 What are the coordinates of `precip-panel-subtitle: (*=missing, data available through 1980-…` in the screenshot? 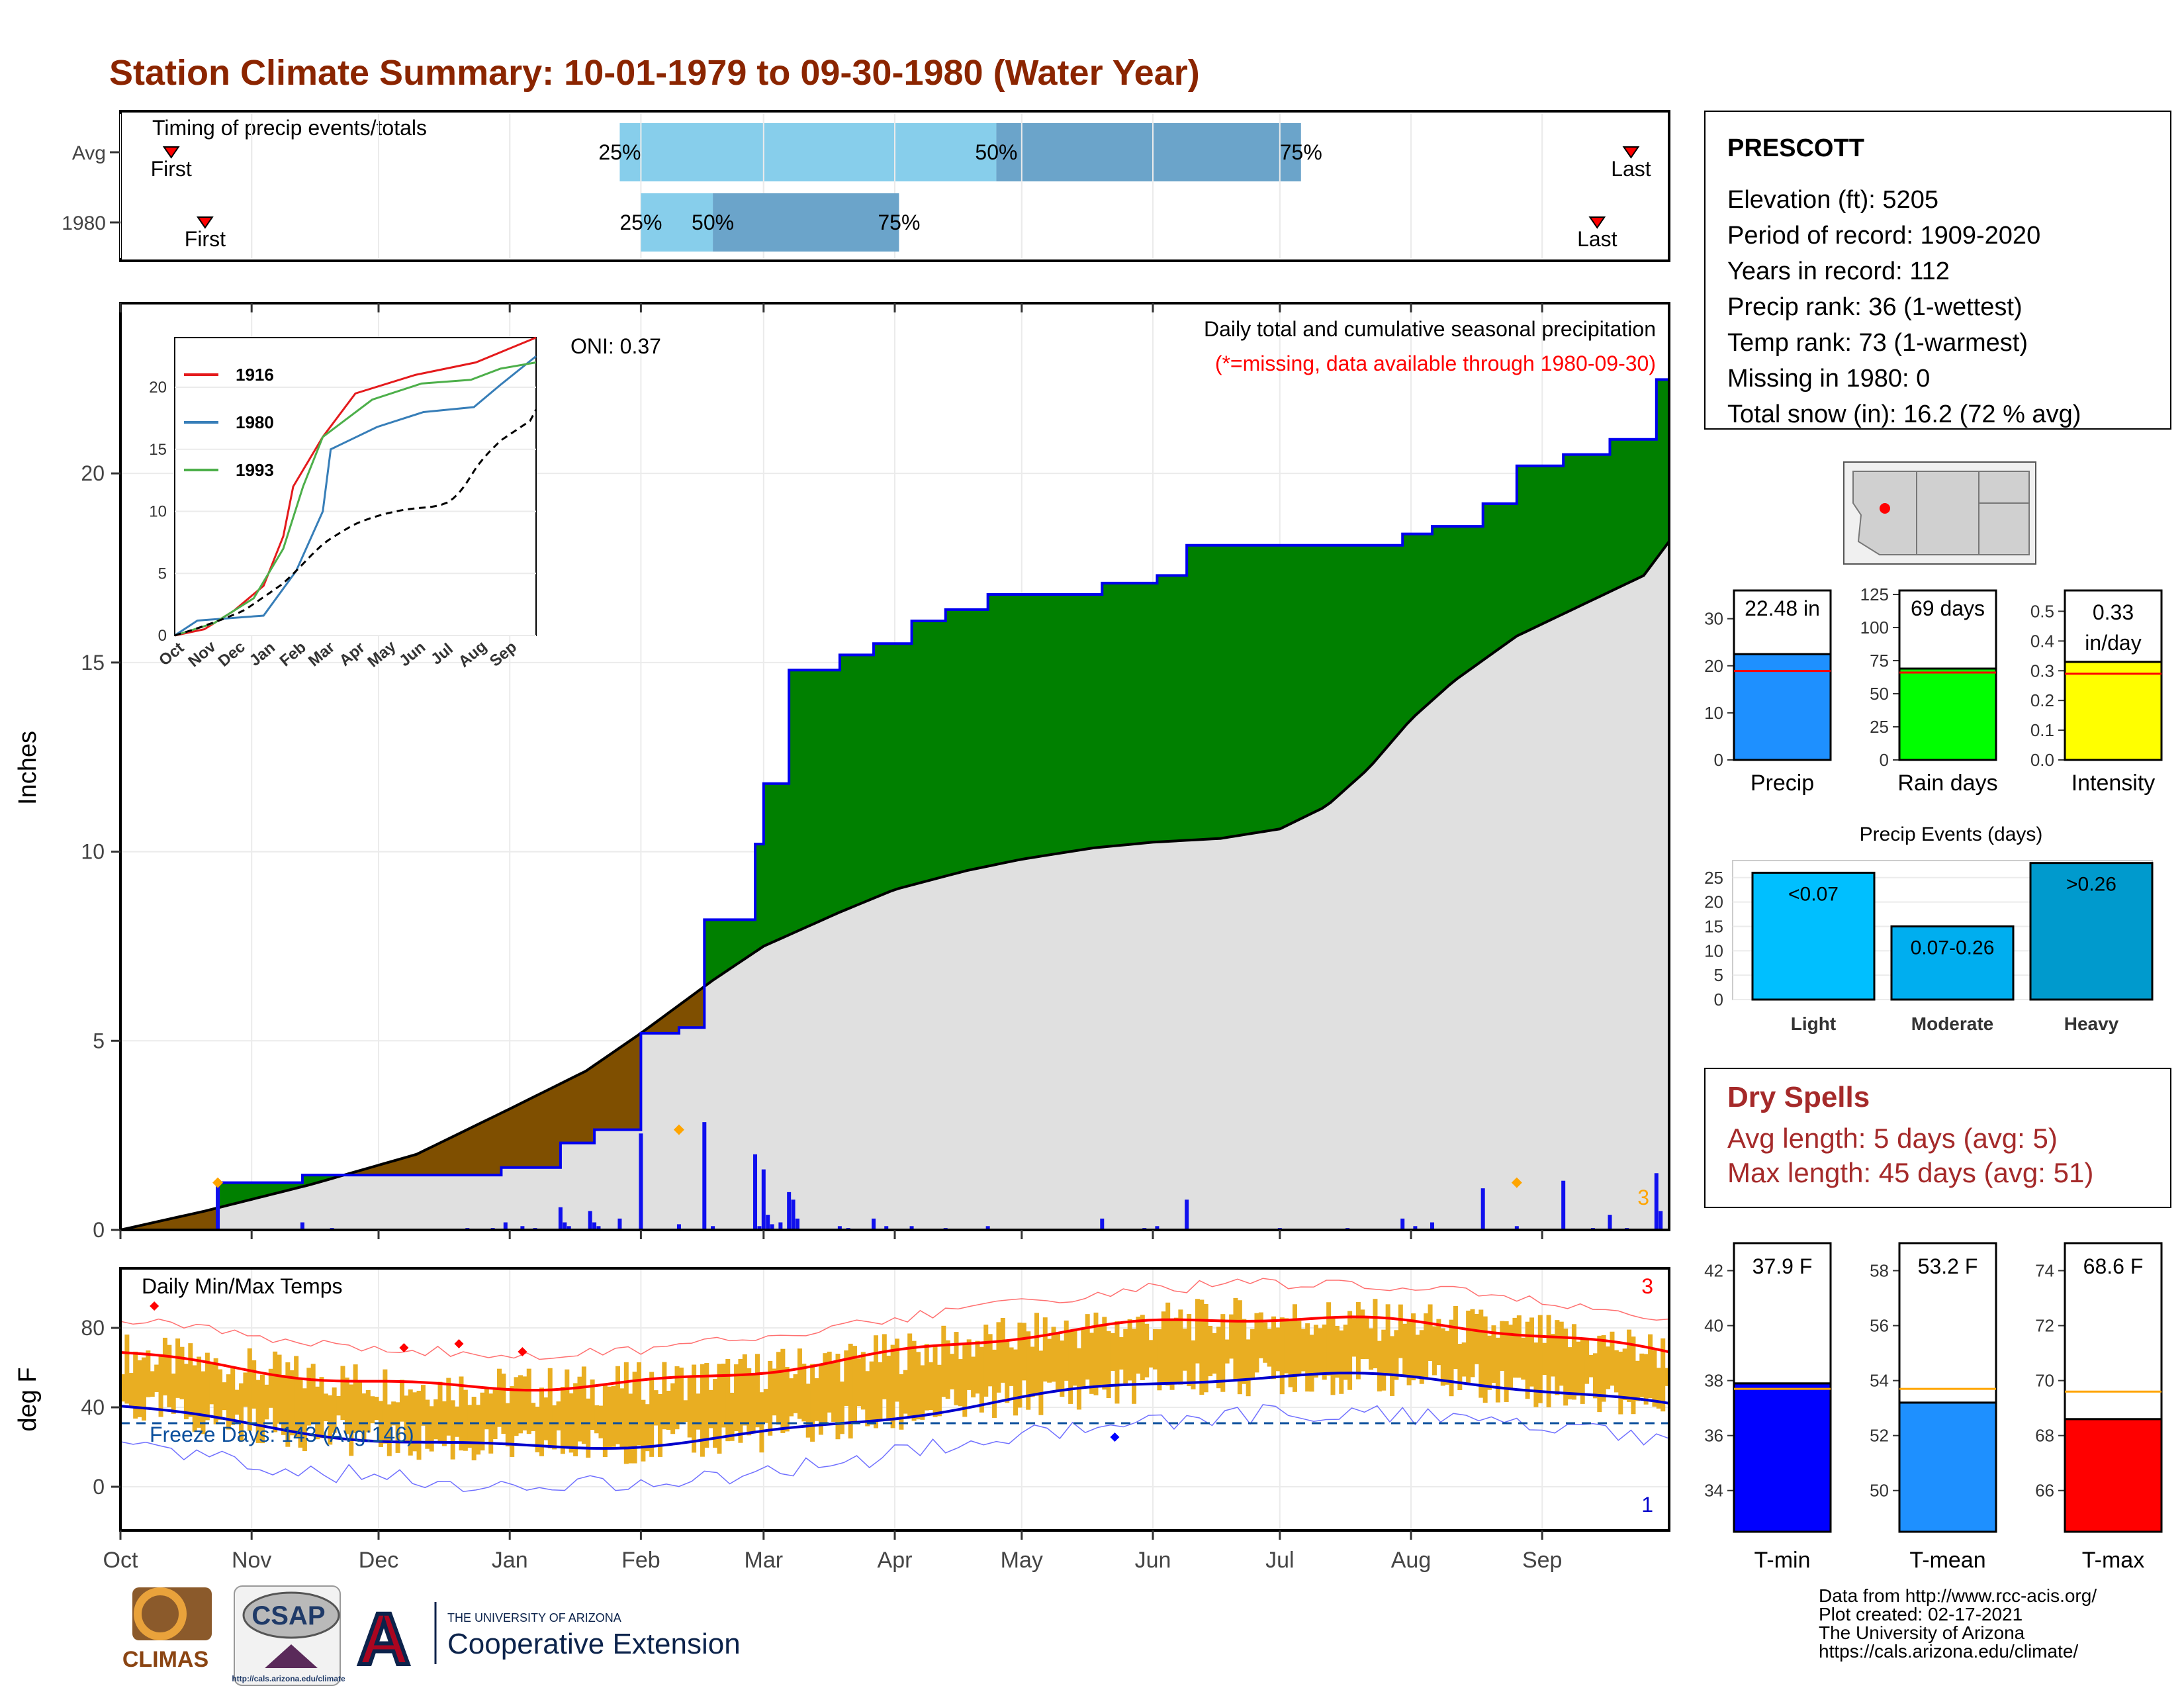 It's located at (1436, 363).